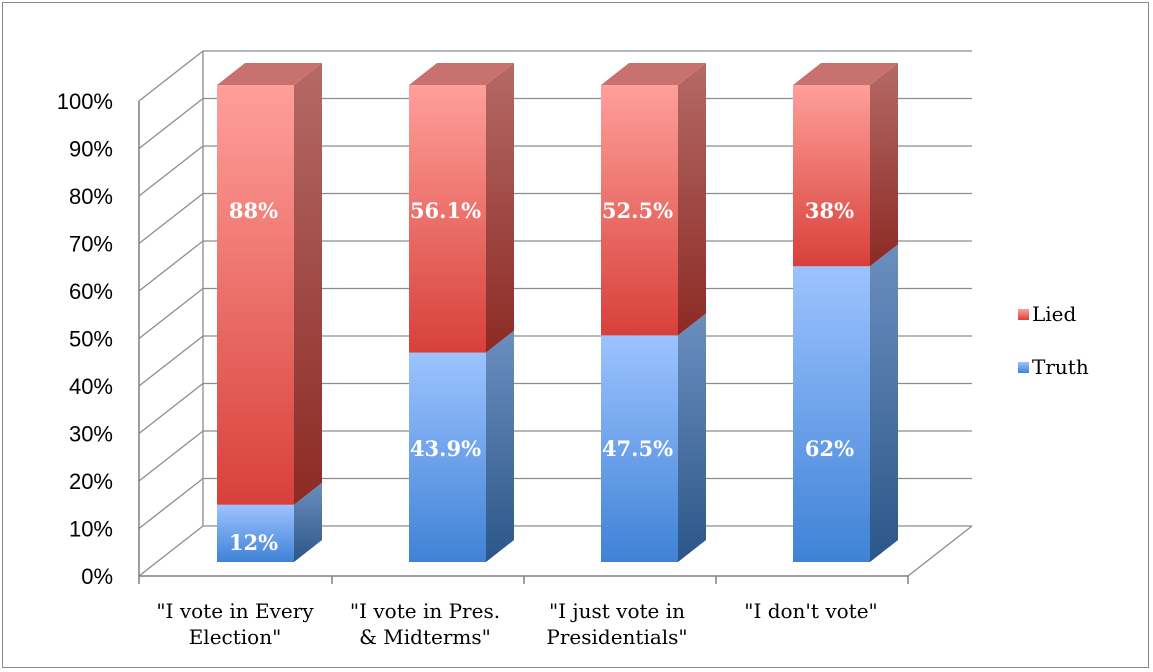  I want to click on y-tick-label: 30%, so click(91, 434).